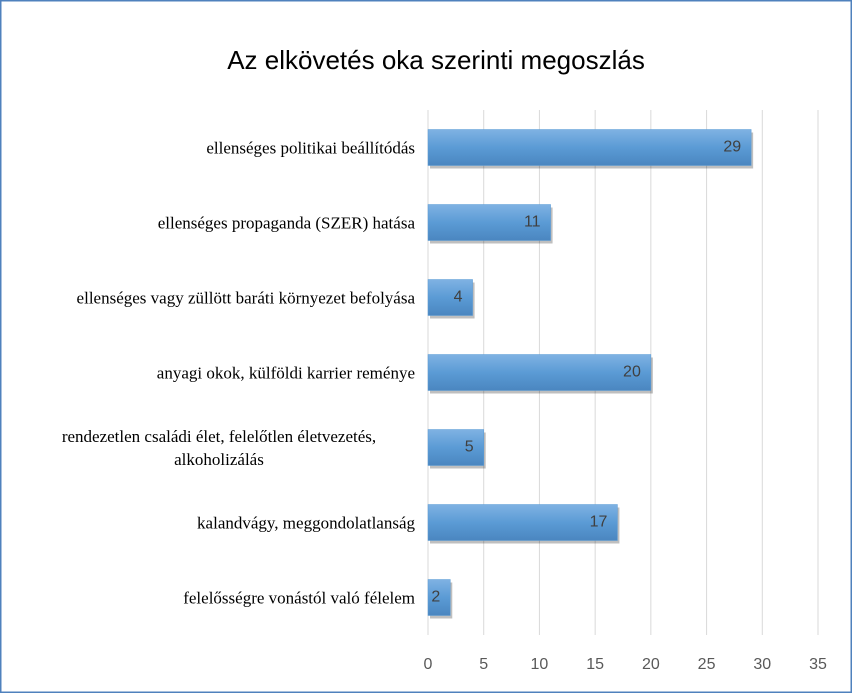 This screenshot has height=693, width=852. What do you see at coordinates (285, 372) in the screenshot?
I see `y-tick-label: anyagi okok, külföldi karrier reménye` at bounding box center [285, 372].